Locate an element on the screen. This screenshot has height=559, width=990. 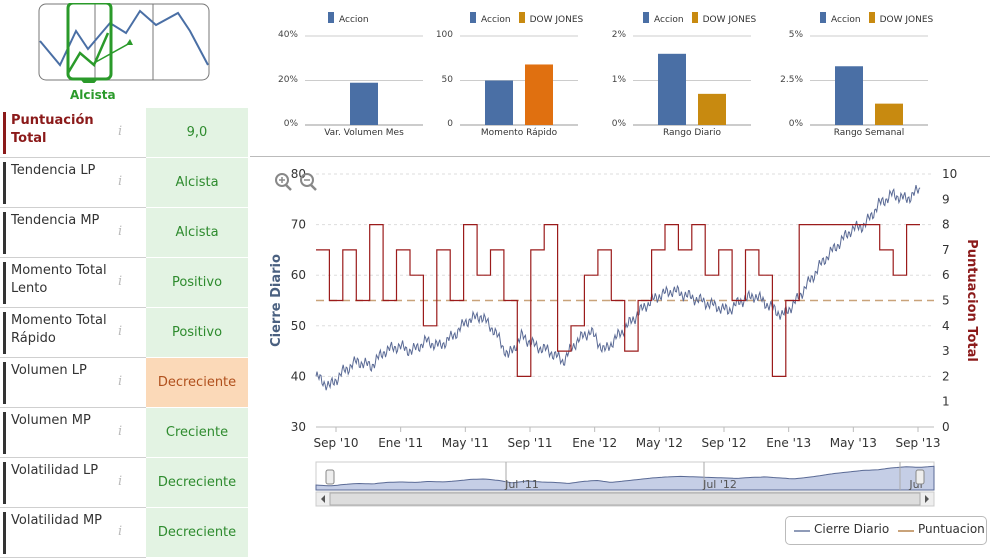
mini-category-label: Rango Semanal is located at coordinates (869, 133).